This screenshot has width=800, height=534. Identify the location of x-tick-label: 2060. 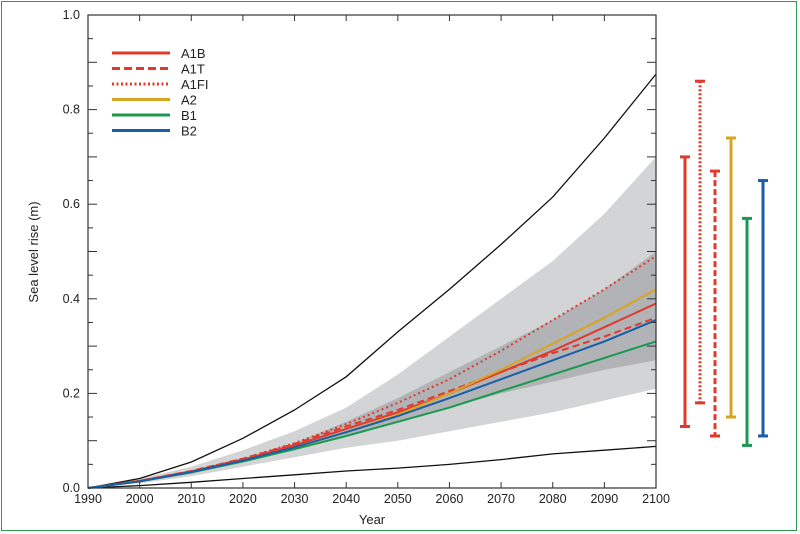
(450, 499).